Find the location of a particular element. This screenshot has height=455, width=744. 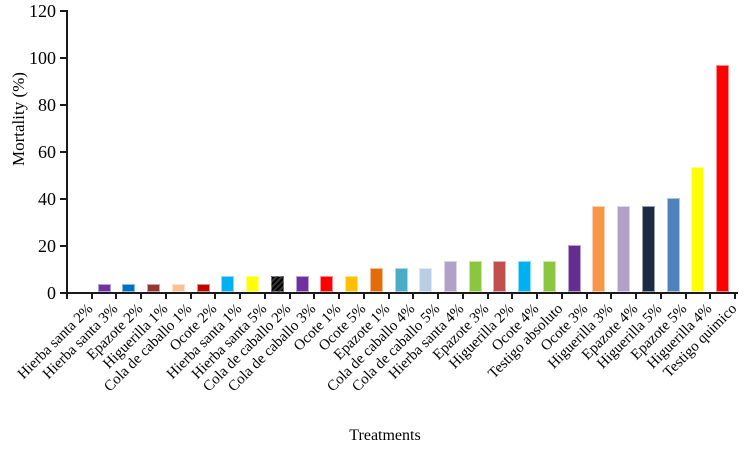

y-tick-label: 20 is located at coordinates (47, 246).